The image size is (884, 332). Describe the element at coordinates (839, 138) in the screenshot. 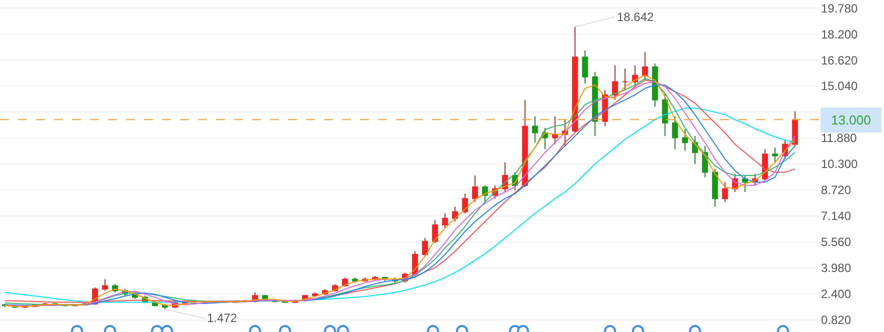

I see `y-tick-label: 11.880` at that location.